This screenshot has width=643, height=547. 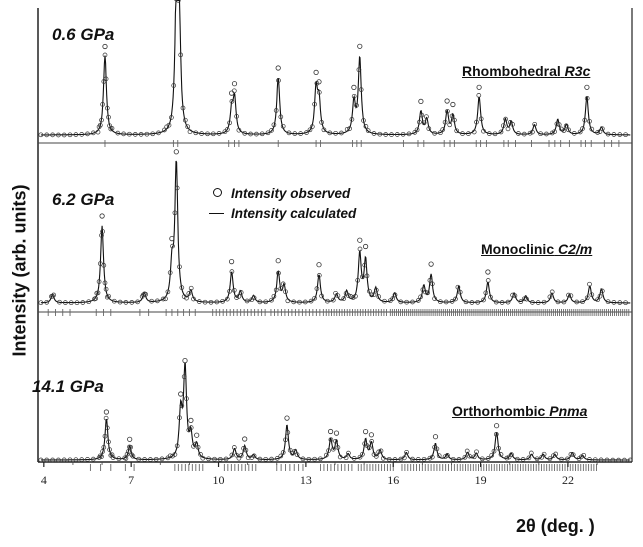 What do you see at coordinates (519, 411) in the screenshot?
I see `phase-label-2: Orthorhombic Pnma` at bounding box center [519, 411].